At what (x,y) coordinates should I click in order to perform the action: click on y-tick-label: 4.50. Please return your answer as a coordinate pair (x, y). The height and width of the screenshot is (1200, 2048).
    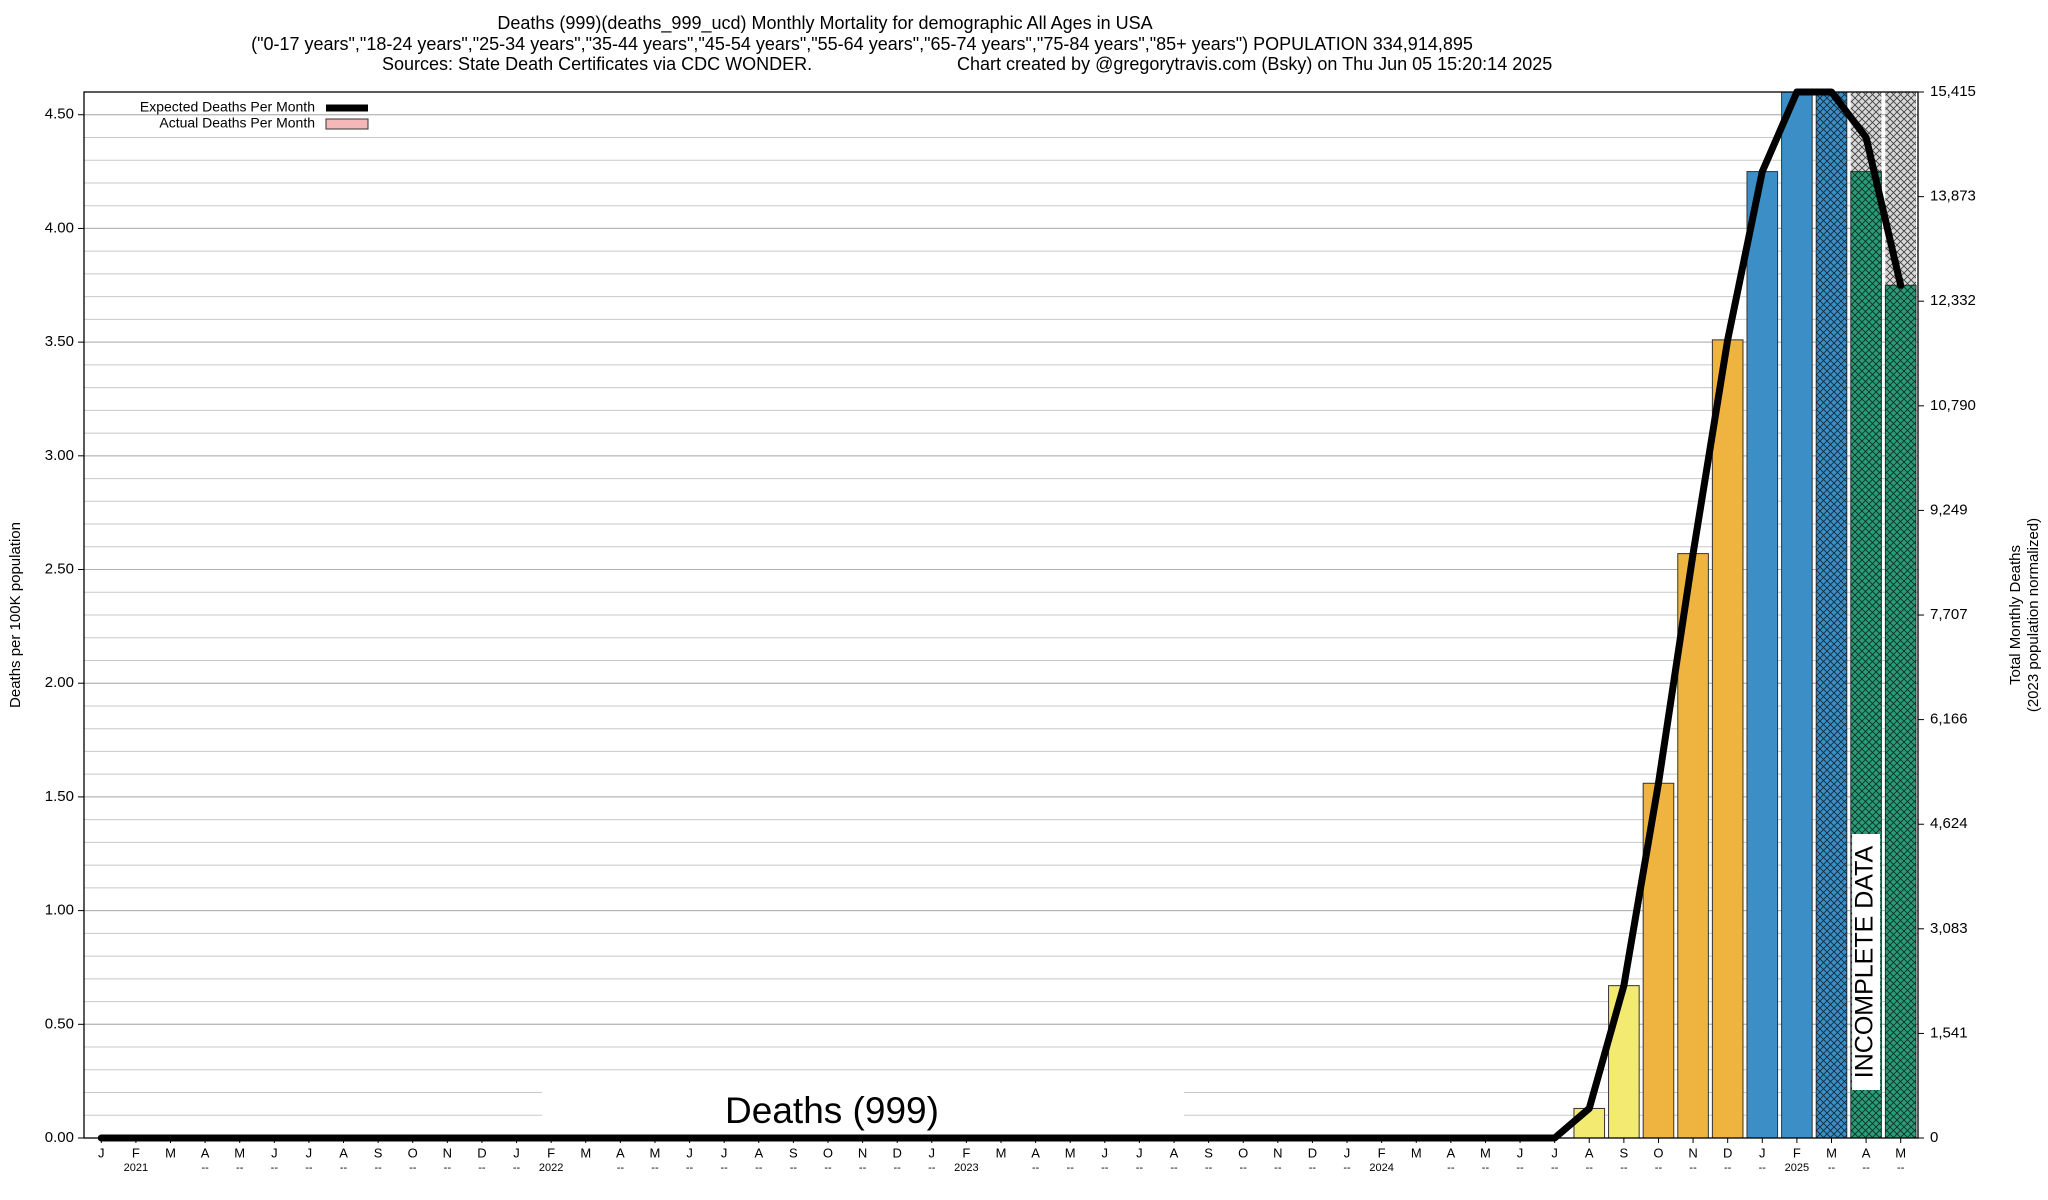
    Looking at the image, I should click on (59, 114).